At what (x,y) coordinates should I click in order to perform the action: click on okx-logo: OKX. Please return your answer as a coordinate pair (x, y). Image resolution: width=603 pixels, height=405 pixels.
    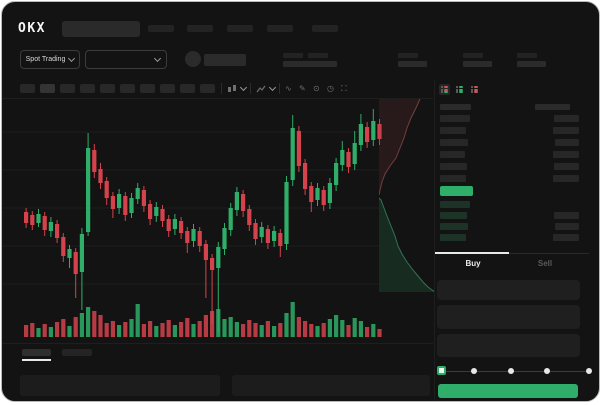
    Looking at the image, I should click on (32, 28).